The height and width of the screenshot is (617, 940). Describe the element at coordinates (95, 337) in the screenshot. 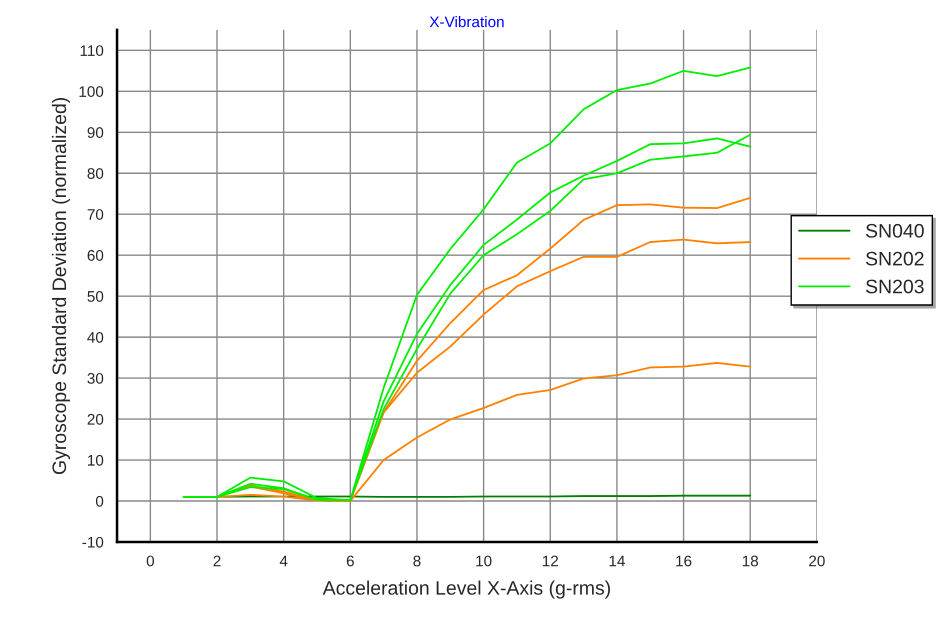

I see `y-tick-label: 40` at that location.